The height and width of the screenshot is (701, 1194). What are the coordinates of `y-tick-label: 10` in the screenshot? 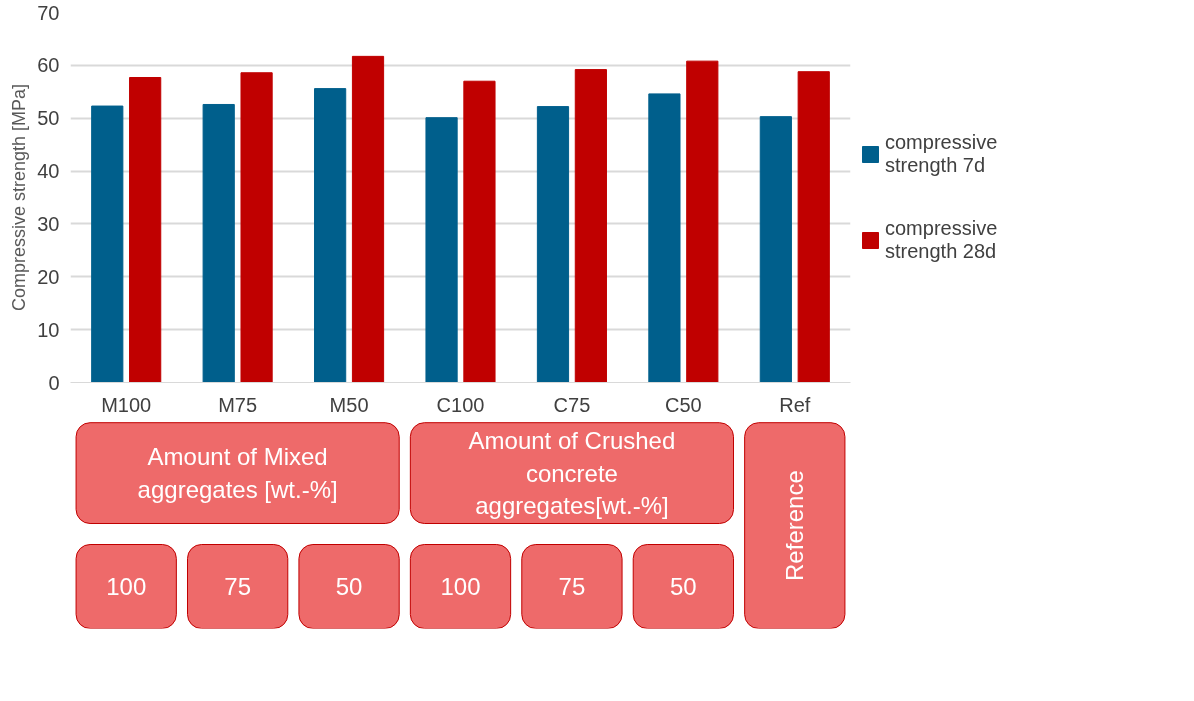 It's located at (48, 329).